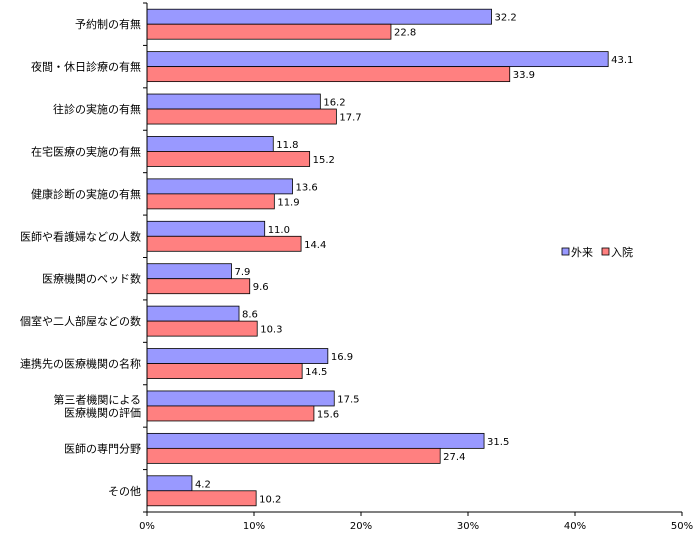 This screenshot has width=695, height=536. What do you see at coordinates (271, 330) in the screenshot?
I see `value-label-nyuin-7: 10.3` at bounding box center [271, 330].